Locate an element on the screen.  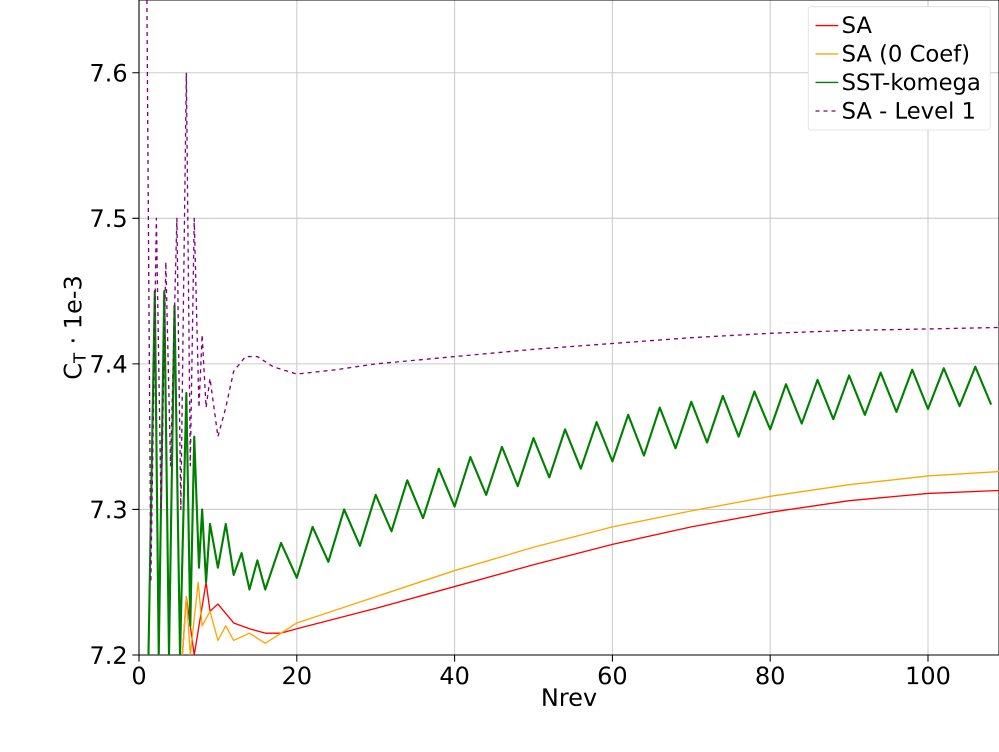
y-tick-label: 7.4 is located at coordinates (108, 364).